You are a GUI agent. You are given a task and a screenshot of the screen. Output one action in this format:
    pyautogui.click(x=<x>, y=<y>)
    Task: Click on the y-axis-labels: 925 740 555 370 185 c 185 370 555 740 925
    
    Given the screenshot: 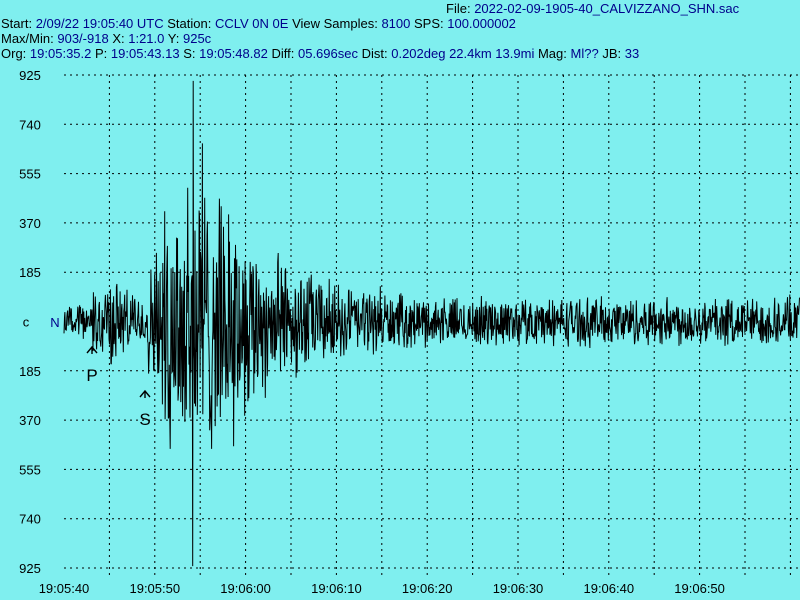 What is the action you would take?
    pyautogui.click(x=30, y=322)
    